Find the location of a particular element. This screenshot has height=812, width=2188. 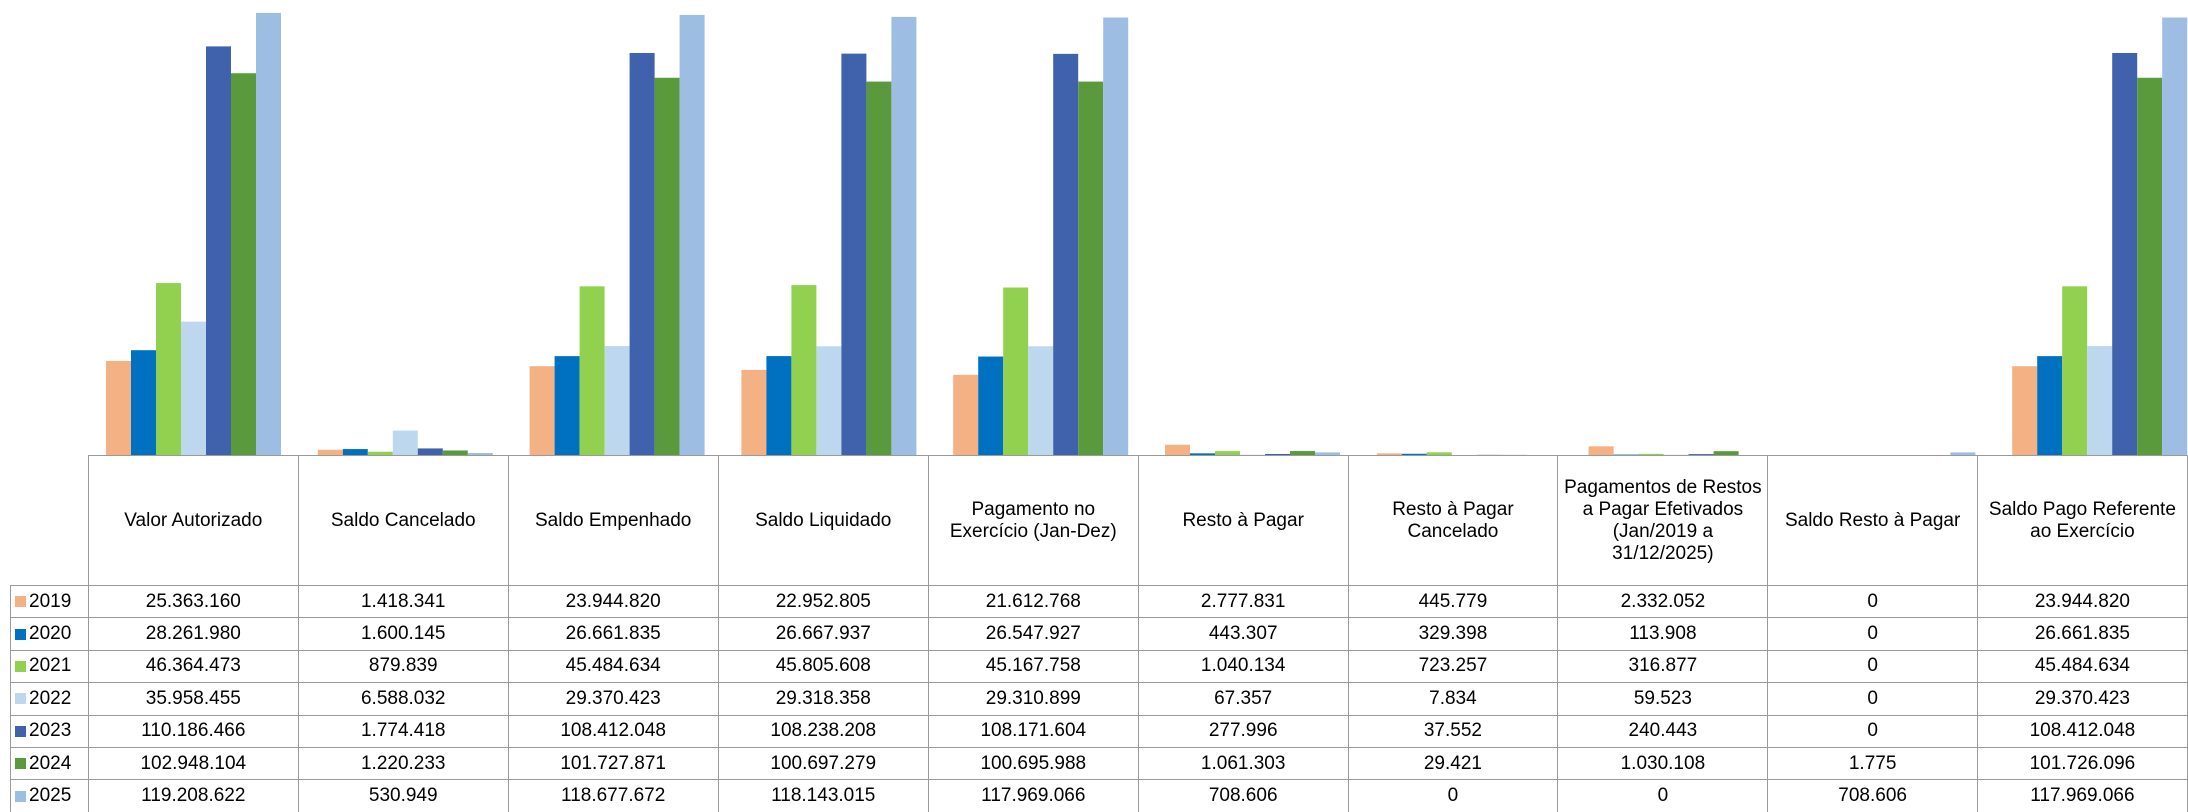

value-cell: 25.363.160 is located at coordinates (193, 601).